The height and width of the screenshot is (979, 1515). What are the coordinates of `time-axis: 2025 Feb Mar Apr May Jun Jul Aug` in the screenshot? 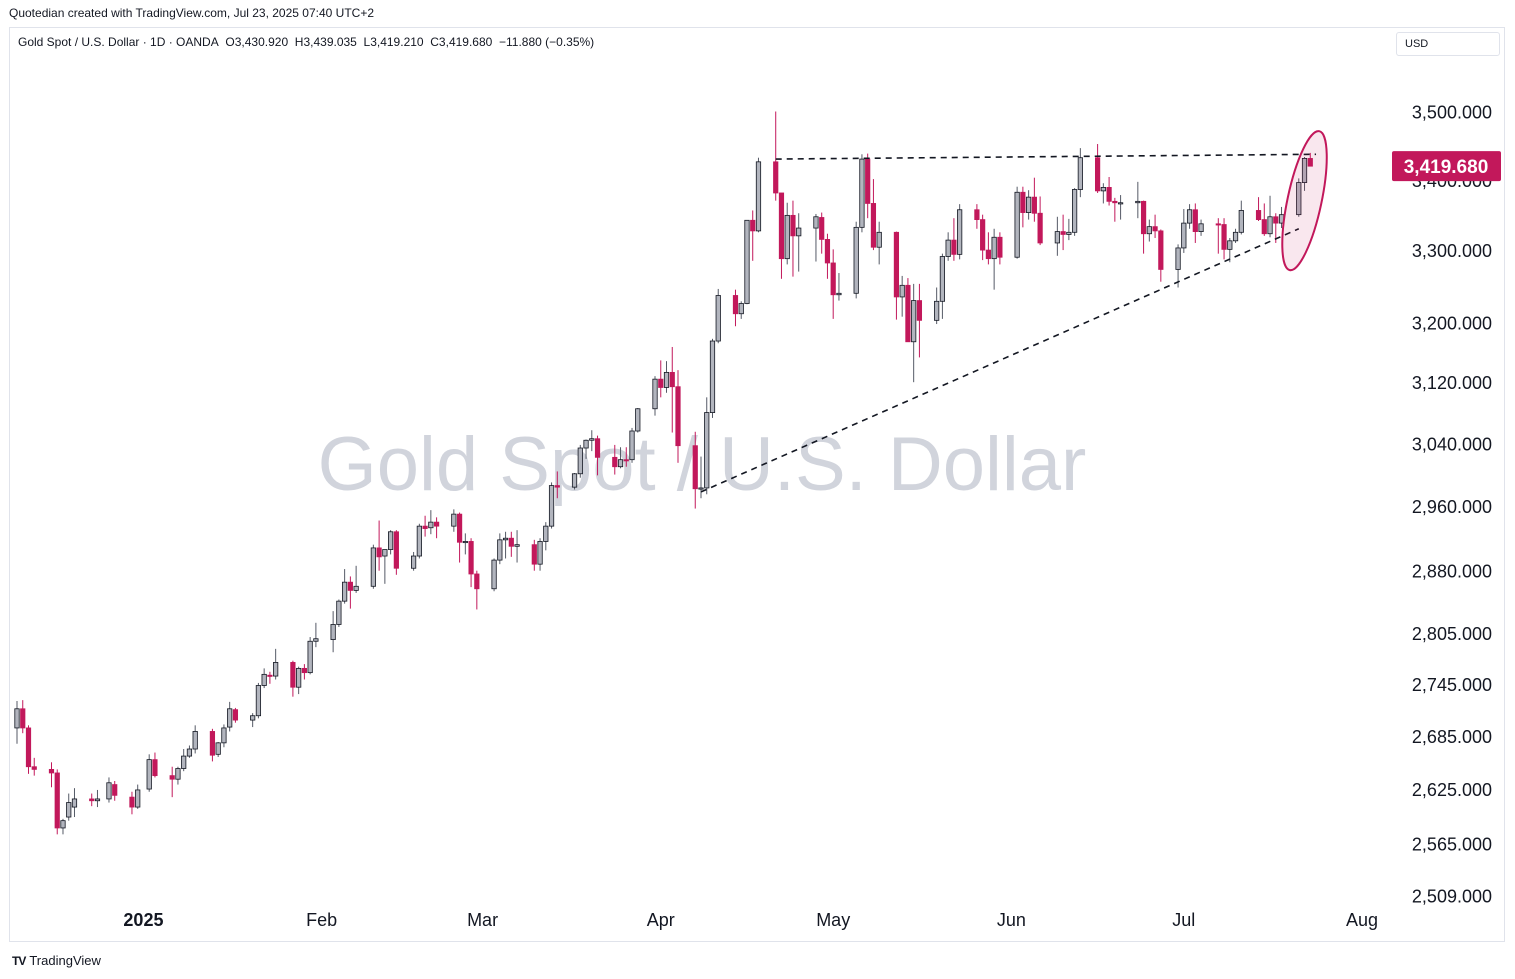 It's located at (750, 920).